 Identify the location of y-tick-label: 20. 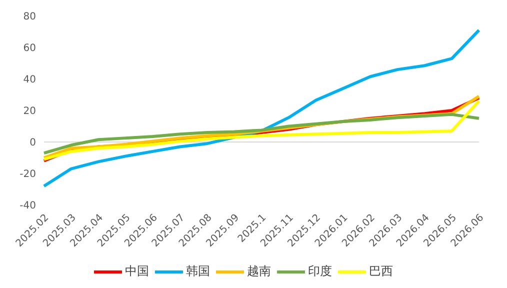
(29, 112).